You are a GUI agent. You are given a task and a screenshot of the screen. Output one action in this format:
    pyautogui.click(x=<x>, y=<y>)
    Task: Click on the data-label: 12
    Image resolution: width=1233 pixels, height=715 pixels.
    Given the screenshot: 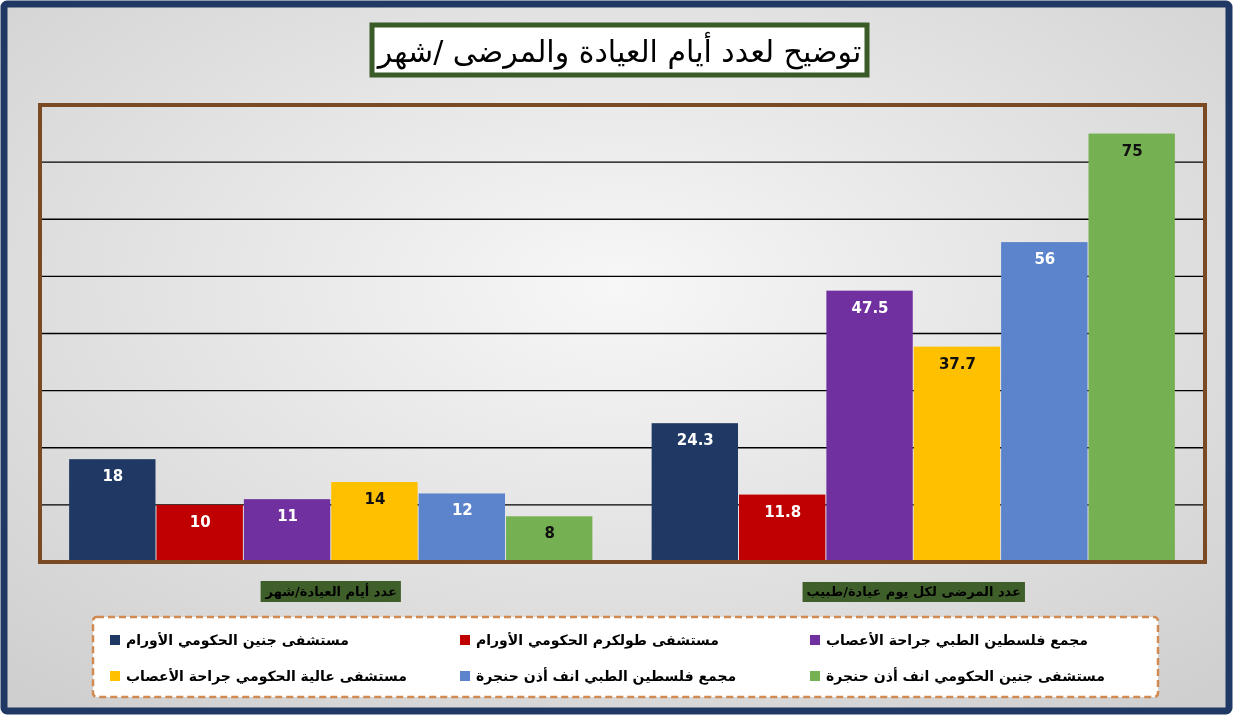 What is the action you would take?
    pyautogui.click(x=462, y=510)
    